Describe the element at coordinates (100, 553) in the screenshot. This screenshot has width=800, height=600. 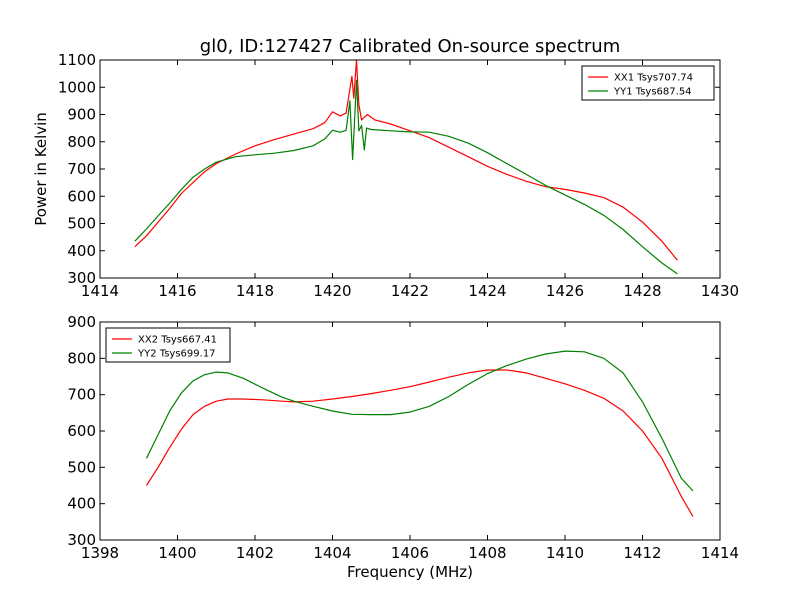
I see `x-tick-label: 1398` at that location.